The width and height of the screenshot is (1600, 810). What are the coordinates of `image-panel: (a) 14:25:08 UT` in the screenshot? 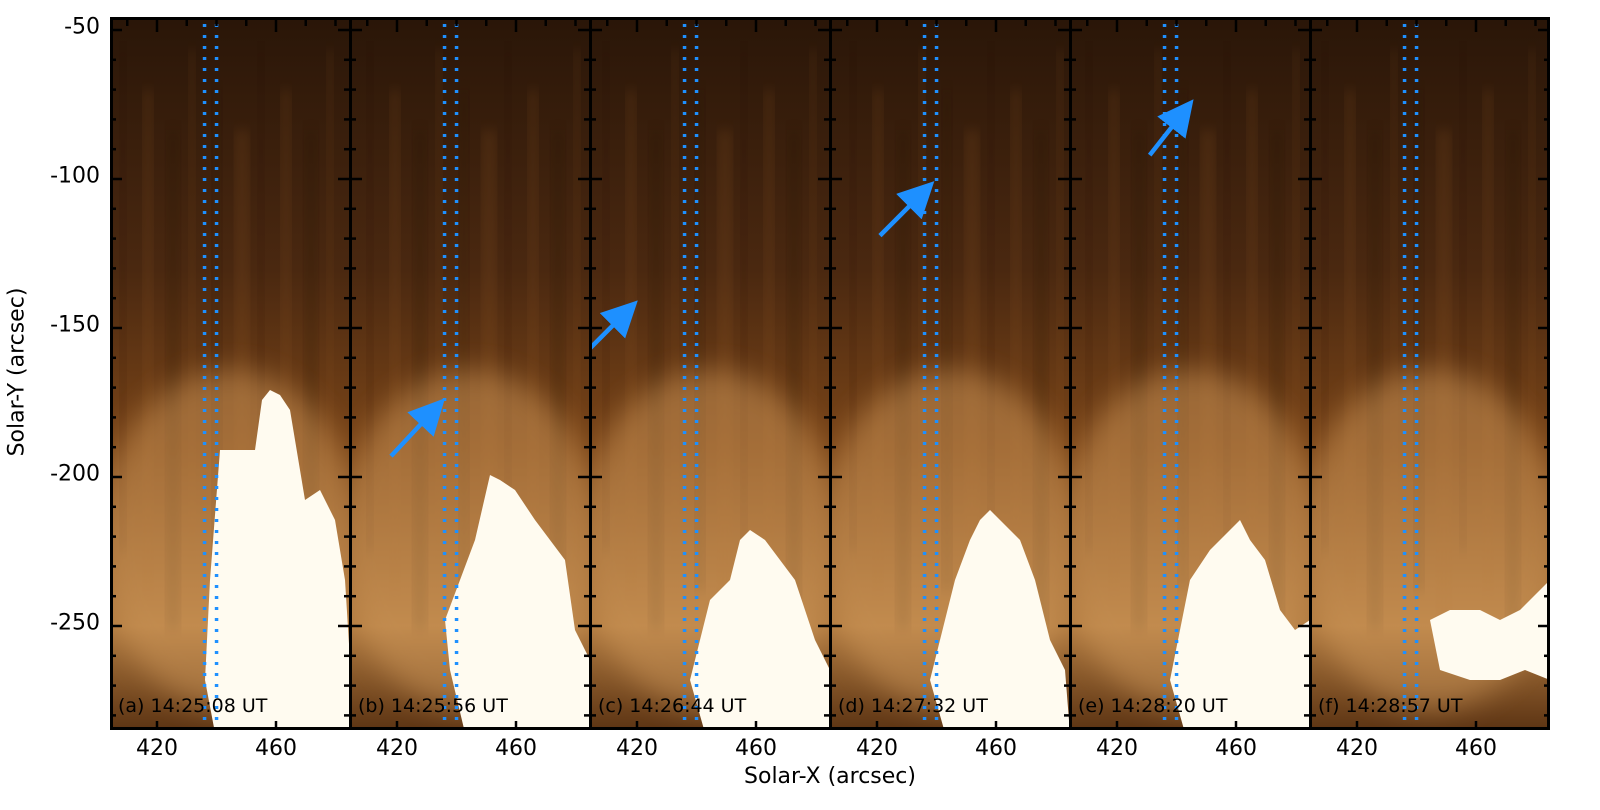 It's located at (230, 373).